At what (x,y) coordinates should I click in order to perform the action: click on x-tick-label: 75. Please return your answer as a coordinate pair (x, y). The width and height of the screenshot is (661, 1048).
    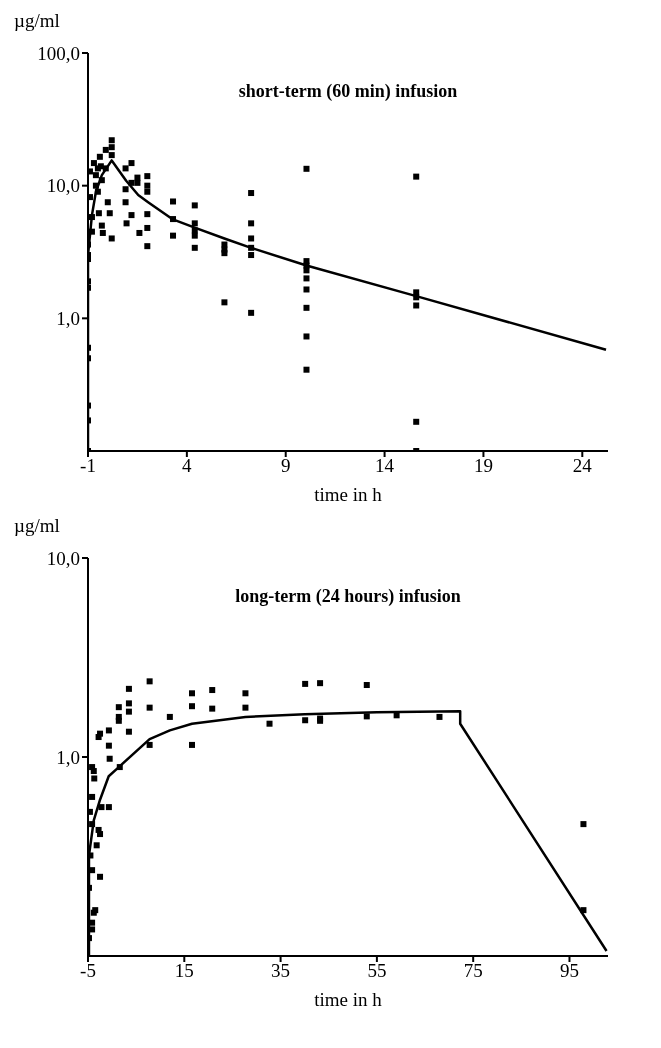
    Looking at the image, I should click on (473, 971).